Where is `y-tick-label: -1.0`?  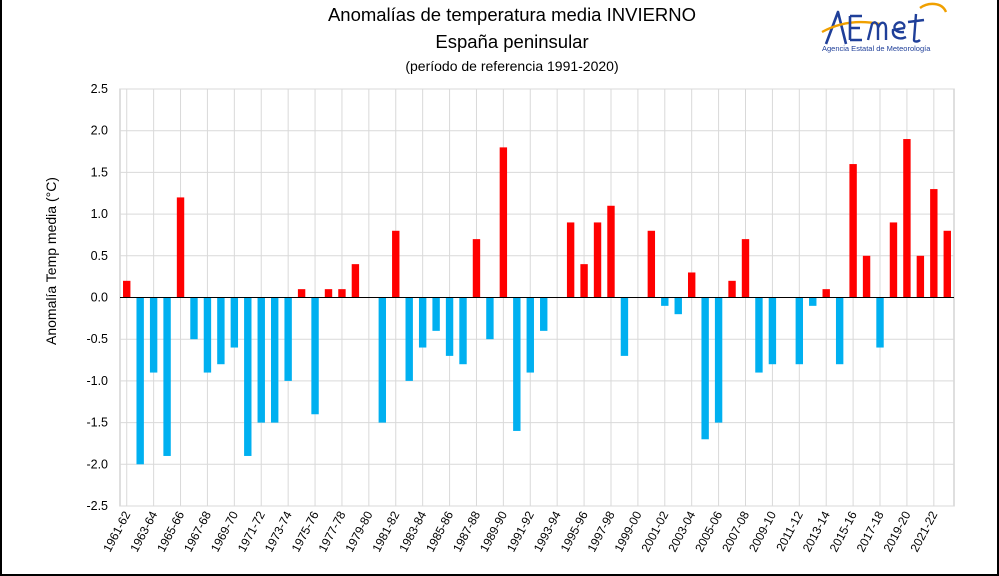
y-tick-label: -1.0 is located at coordinates (97, 381).